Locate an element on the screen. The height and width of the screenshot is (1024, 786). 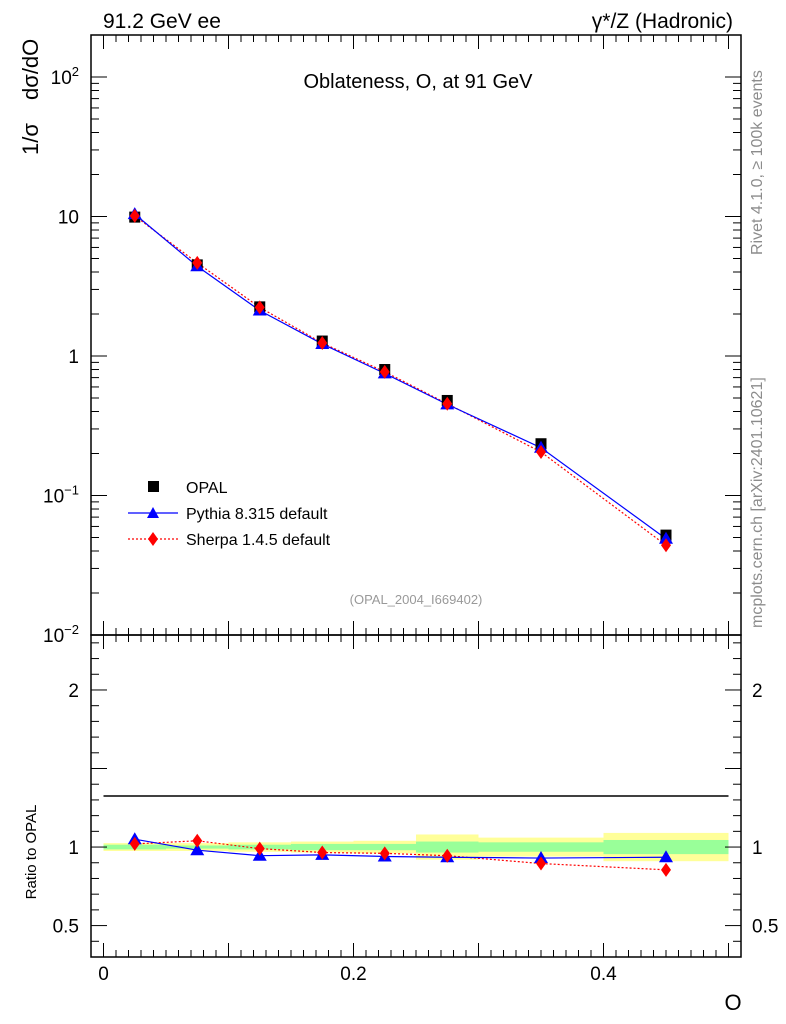
ratio-y-tick-label-left: 0.5 is located at coordinates (66, 927).